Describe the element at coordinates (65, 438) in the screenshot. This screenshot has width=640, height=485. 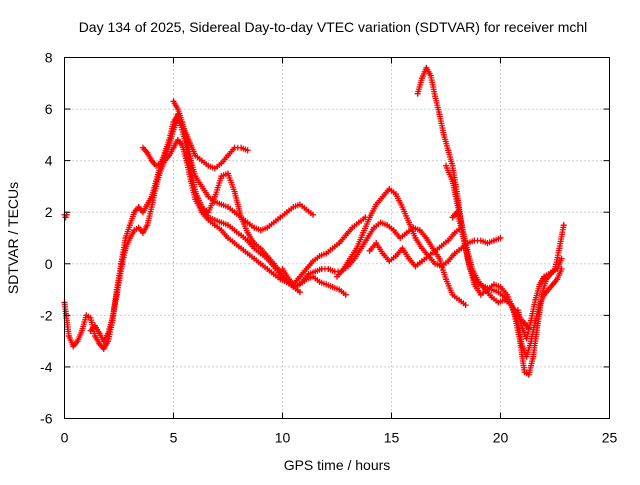
I see `x-tick-label: 0` at that location.